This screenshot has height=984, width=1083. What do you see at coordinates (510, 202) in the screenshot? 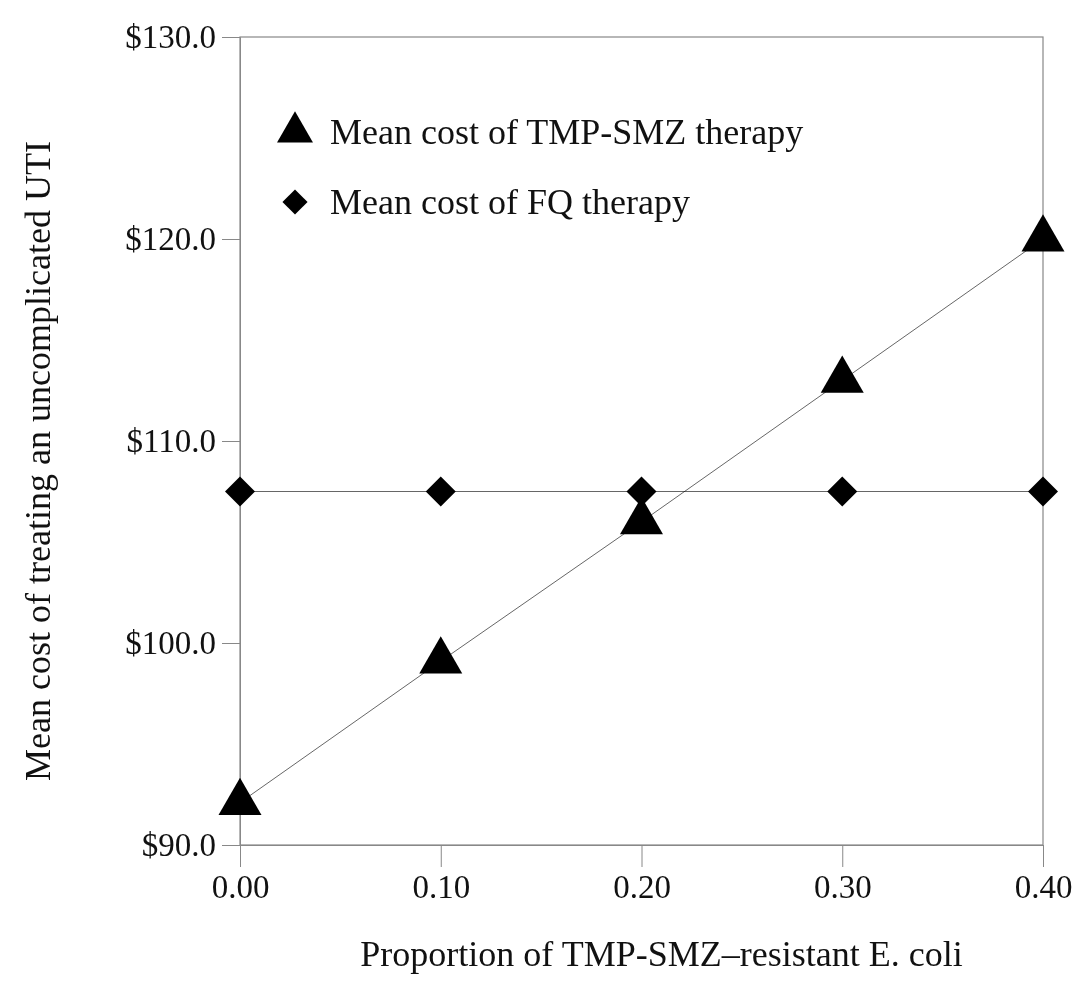
I see `legend-label: Mean cost of FQ therapy` at bounding box center [510, 202].